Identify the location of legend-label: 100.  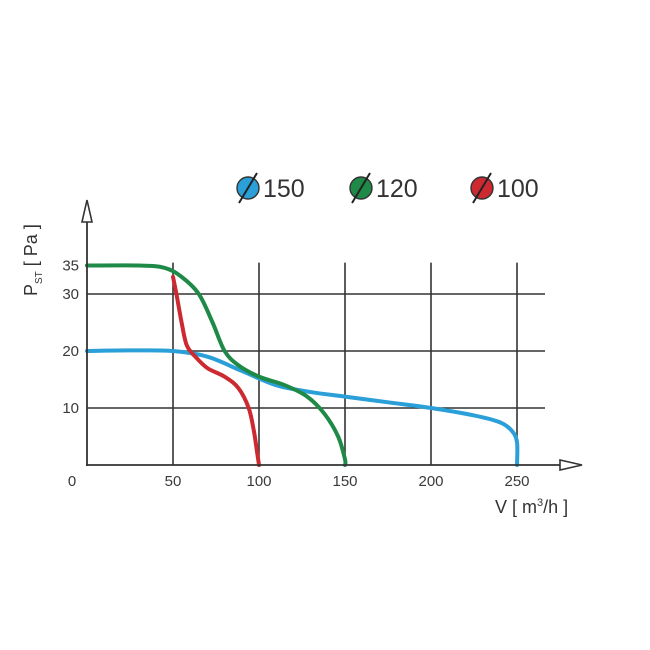
(518, 189).